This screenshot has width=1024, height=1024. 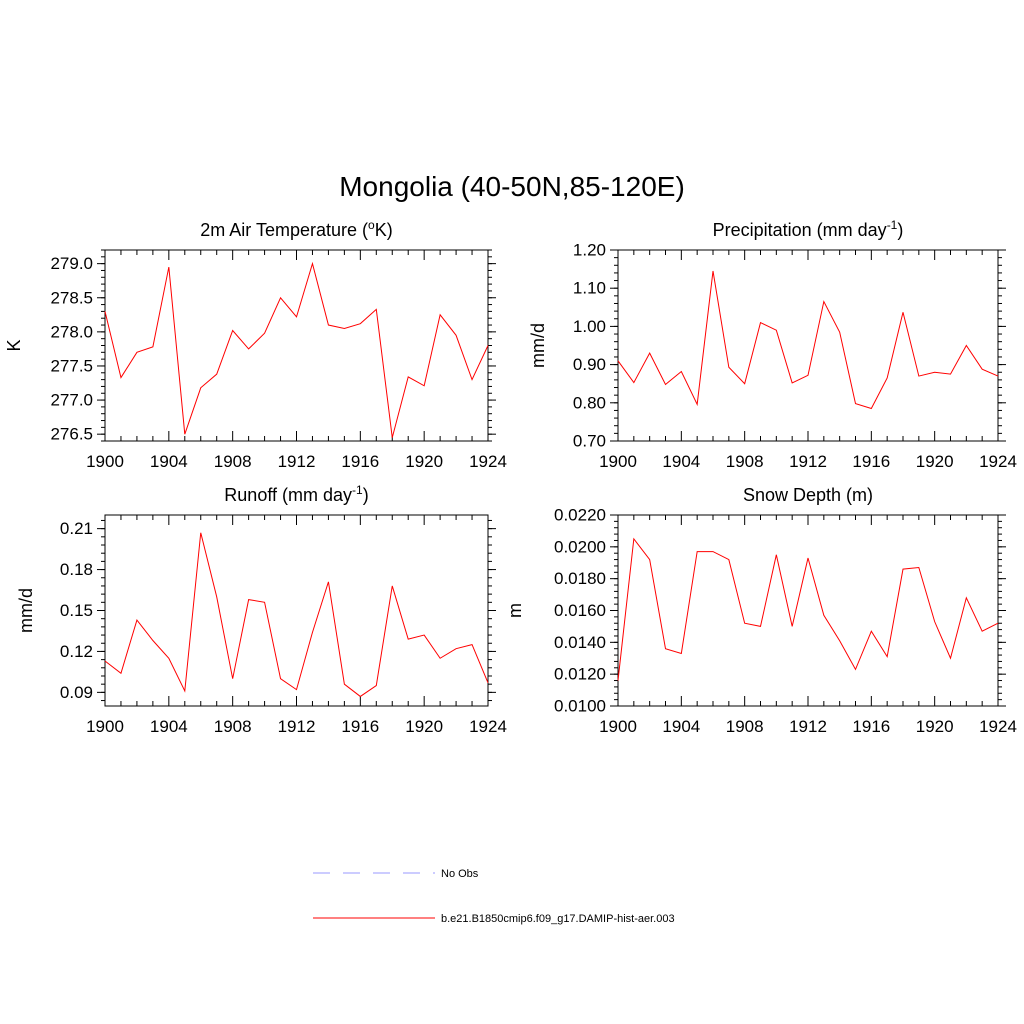 I want to click on snow-depth-xtick-label: 1912, so click(x=808, y=726).